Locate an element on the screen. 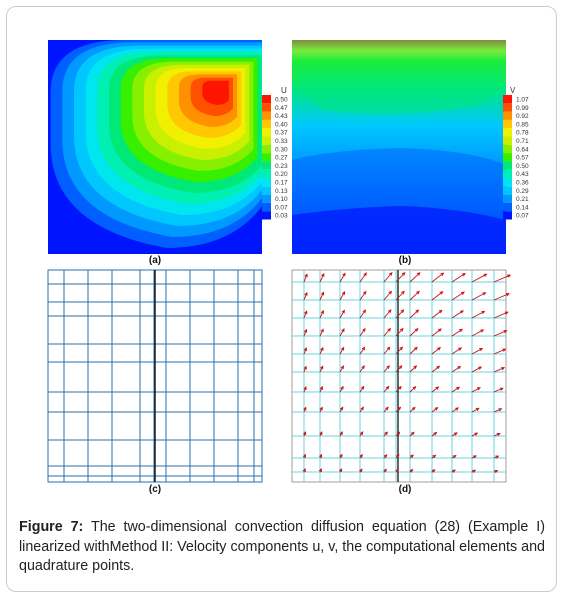 The width and height of the screenshot is (565, 602). legend-value: 0.17 is located at coordinates (281, 183).